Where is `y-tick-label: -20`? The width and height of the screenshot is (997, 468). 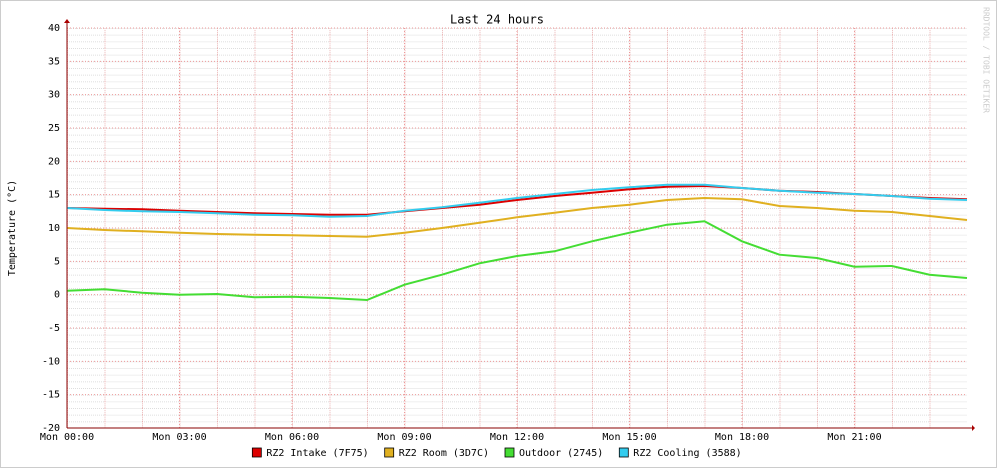
y-tick-label: -20 is located at coordinates (51, 428).